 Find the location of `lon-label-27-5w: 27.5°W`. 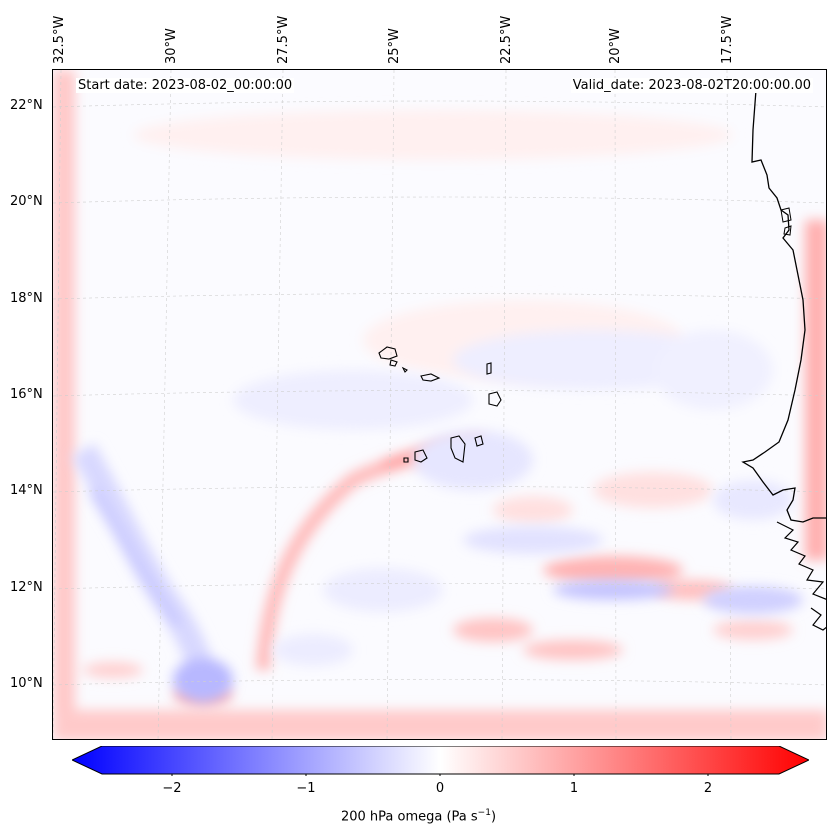

lon-label-27-5w: 27.5°W is located at coordinates (283, 39).